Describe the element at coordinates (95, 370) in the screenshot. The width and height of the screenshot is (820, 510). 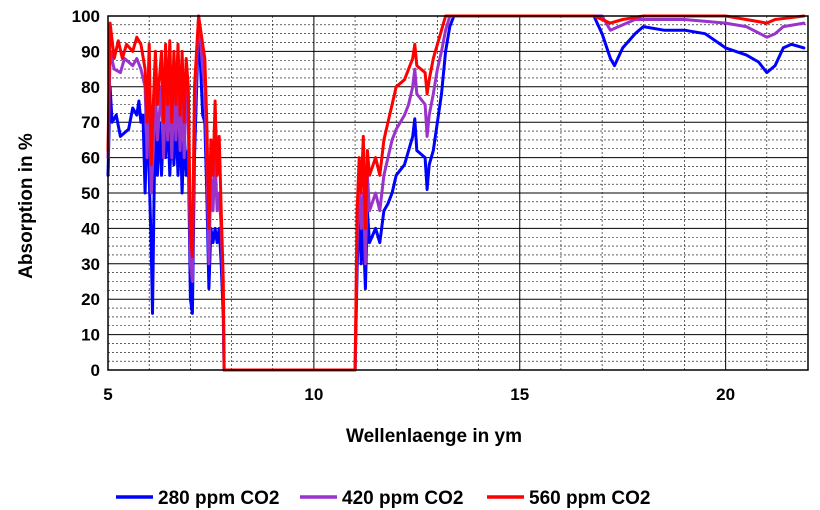
I see `y-tick-label: 0` at that location.